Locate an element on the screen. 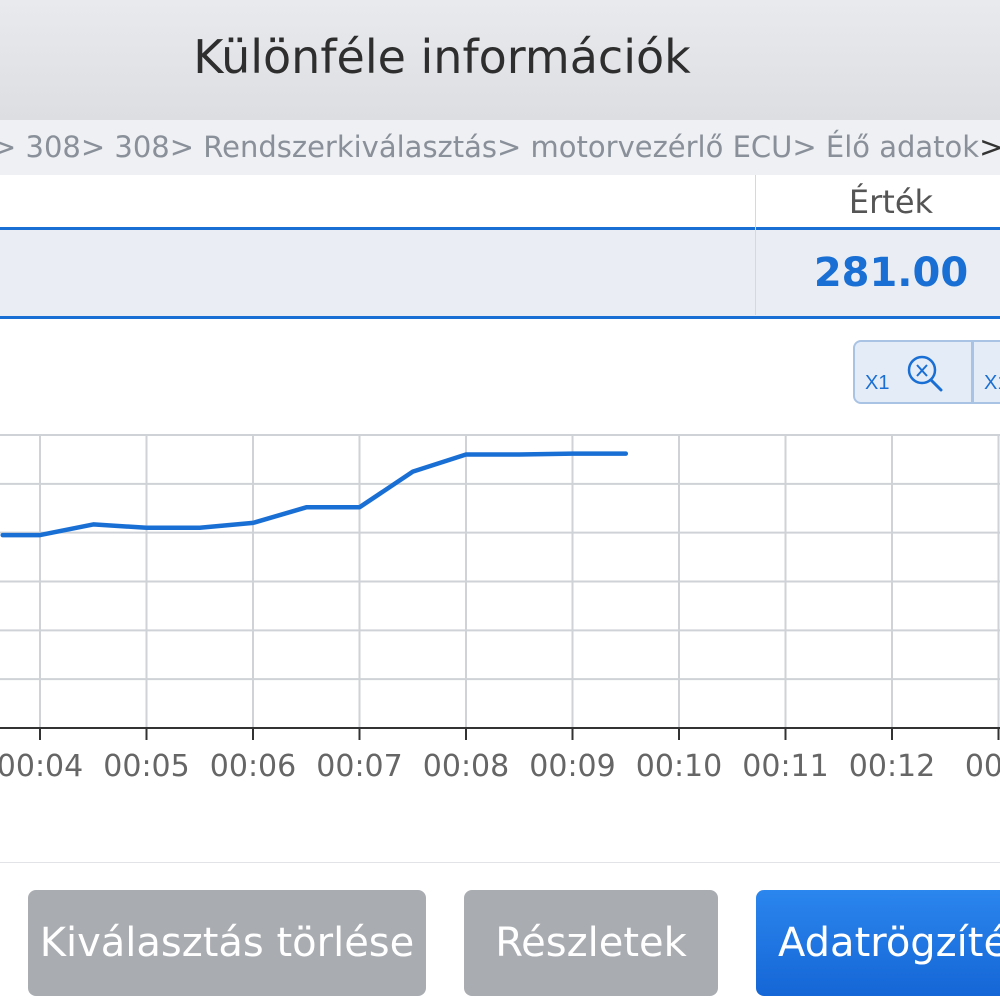 The height and width of the screenshot is (1000, 1000). table-row is located at coordinates (500, 274).